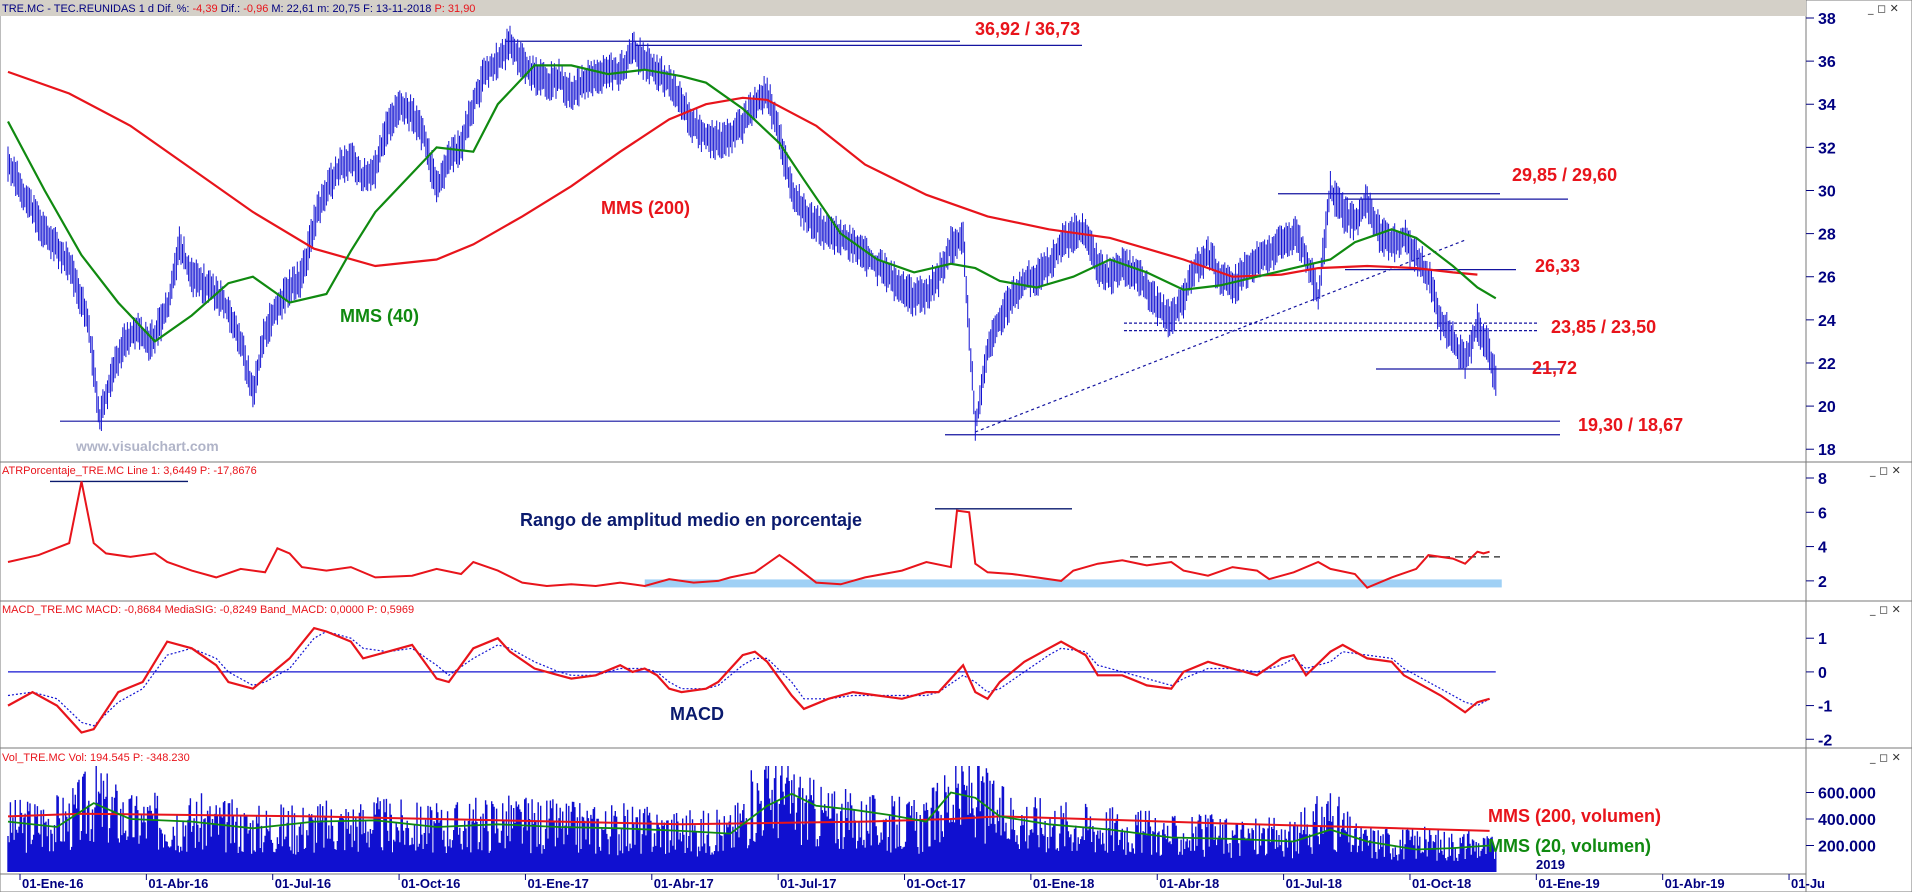 This screenshot has width=1912, height=892. I want to click on x-tick-label: 01-Ene-16, so click(52, 883).